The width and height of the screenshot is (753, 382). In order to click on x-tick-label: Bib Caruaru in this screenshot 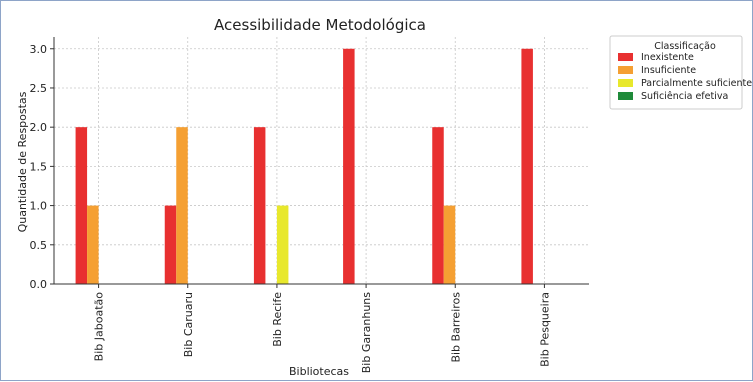, I will do `click(188, 324)`.